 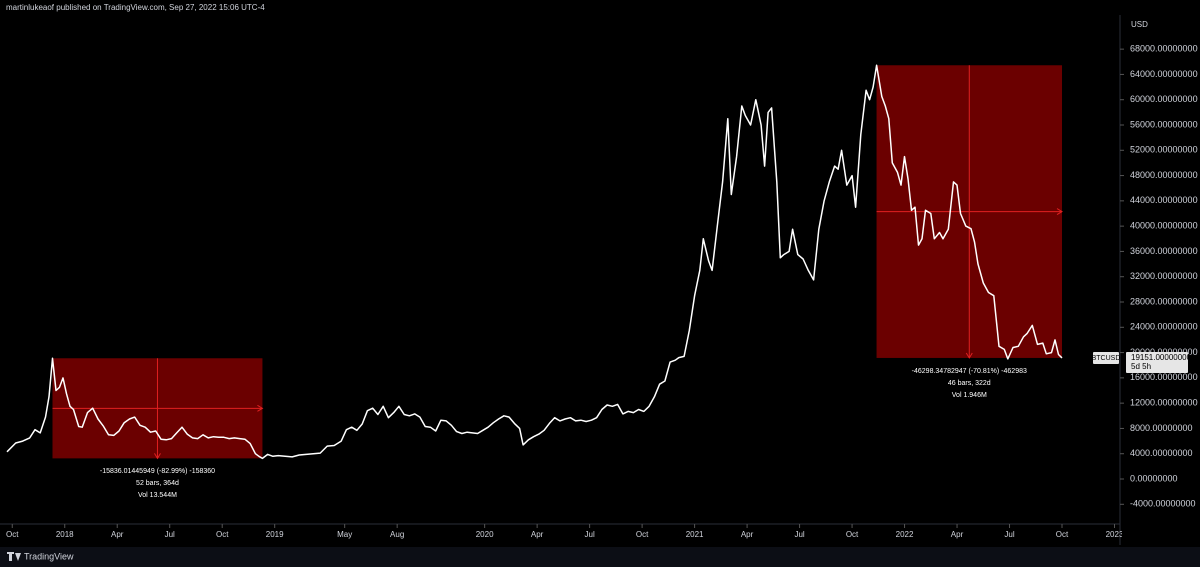 What do you see at coordinates (1164, 301) in the screenshot?
I see `y-tick-label: 28000.00000000` at bounding box center [1164, 301].